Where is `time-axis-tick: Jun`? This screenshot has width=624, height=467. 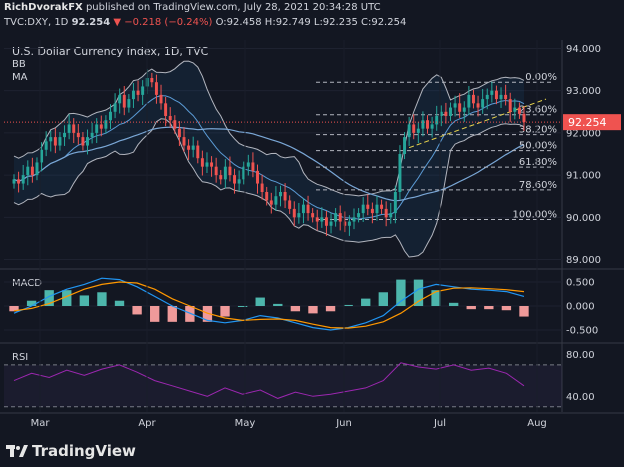
time-axis-tick: Jun is located at coordinates (343, 423).